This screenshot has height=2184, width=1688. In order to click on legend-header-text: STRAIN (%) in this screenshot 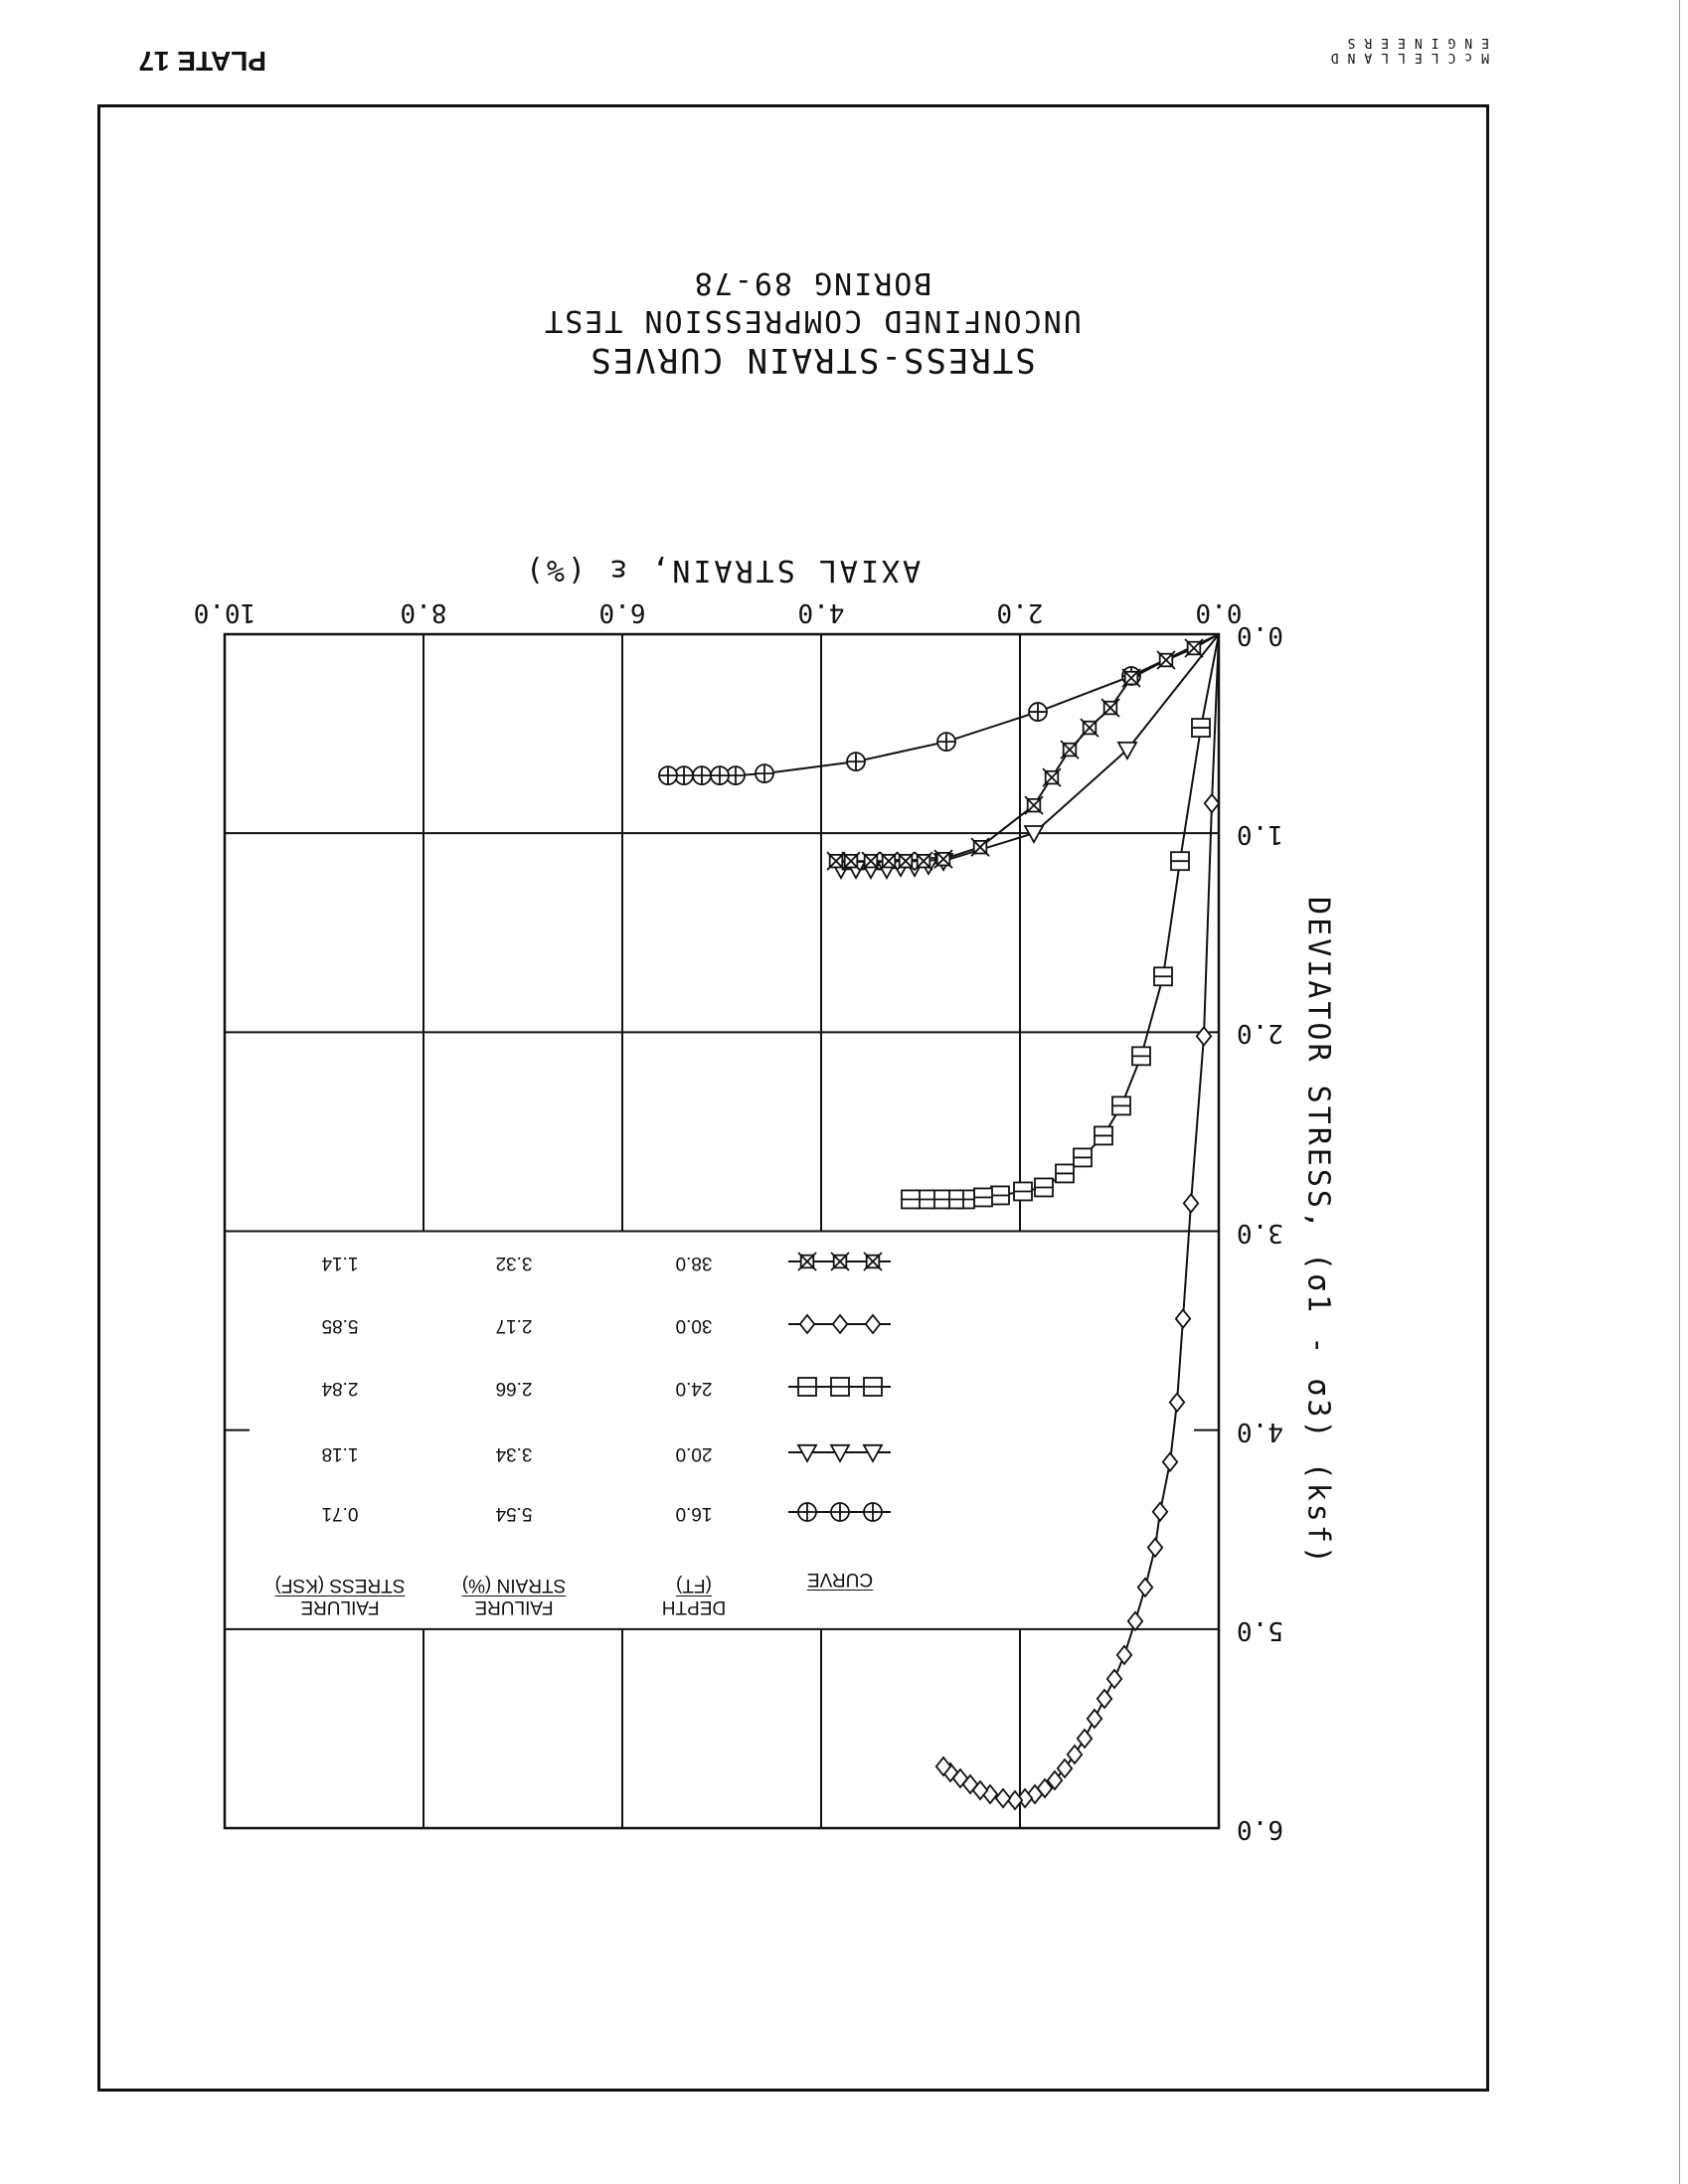, I will do `click(514, 1585)`.